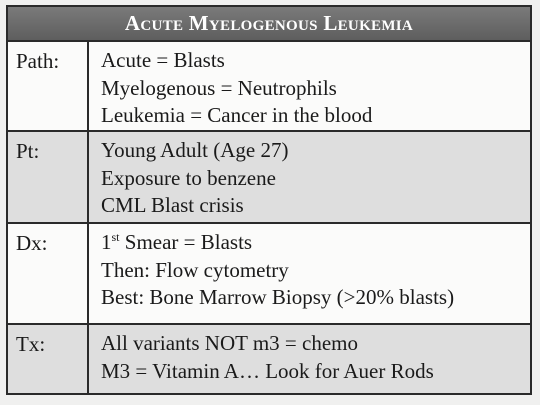 The height and width of the screenshot is (405, 540). I want to click on dx-line-1-text: Smear = Blasts, so click(186, 242).